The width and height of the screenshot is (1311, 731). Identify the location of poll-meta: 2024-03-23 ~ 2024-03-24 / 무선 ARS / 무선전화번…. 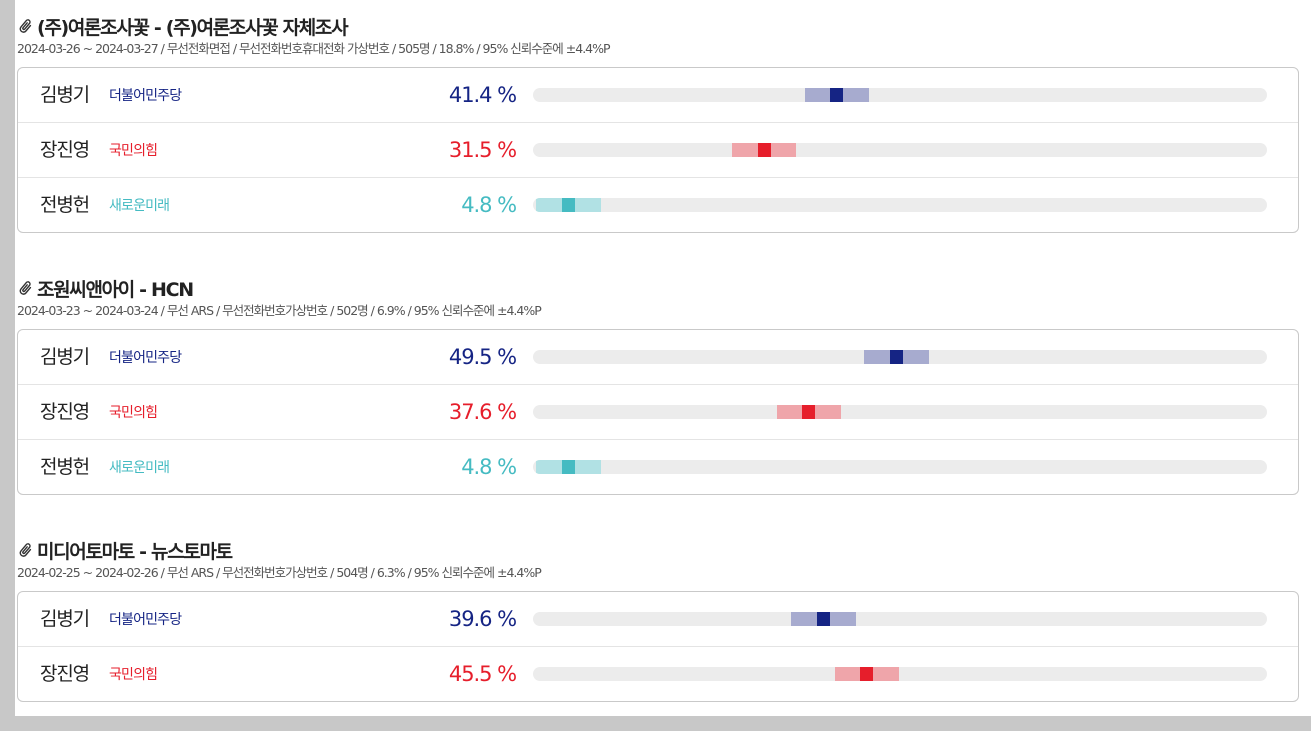
(279, 310).